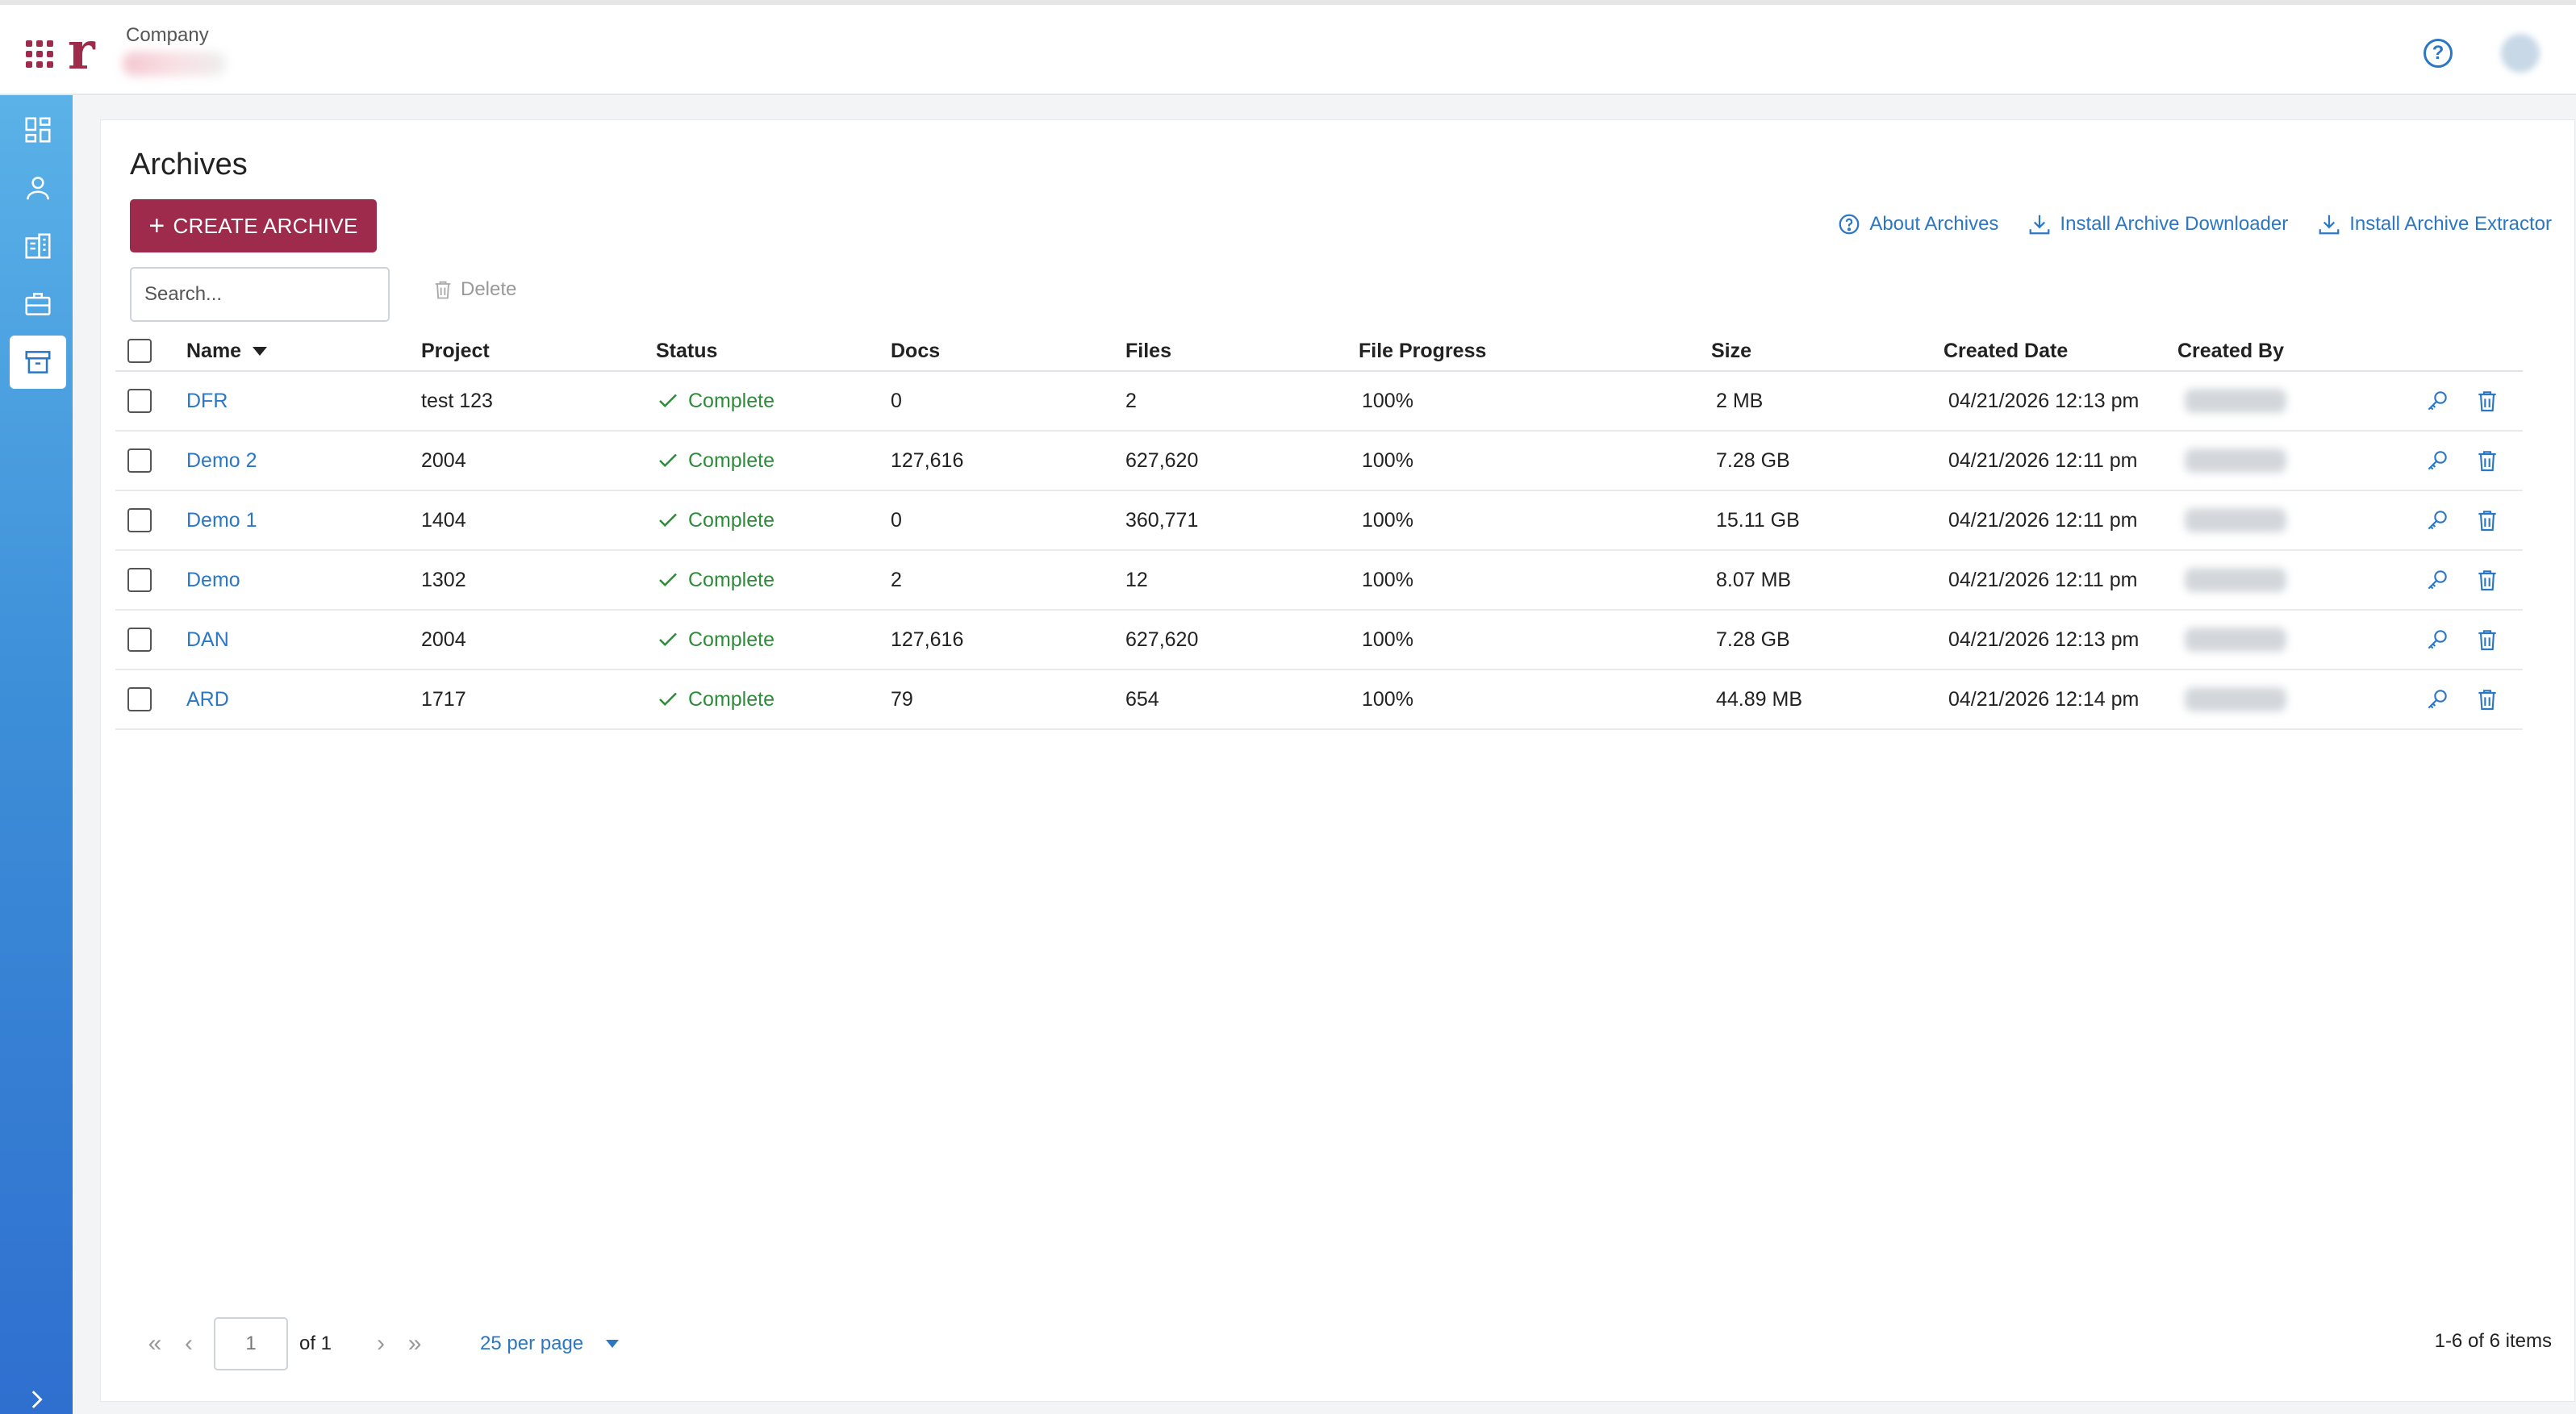 This screenshot has height=1414, width=2576. What do you see at coordinates (2006, 350) in the screenshot?
I see `column-header-created-date: Created Date` at bounding box center [2006, 350].